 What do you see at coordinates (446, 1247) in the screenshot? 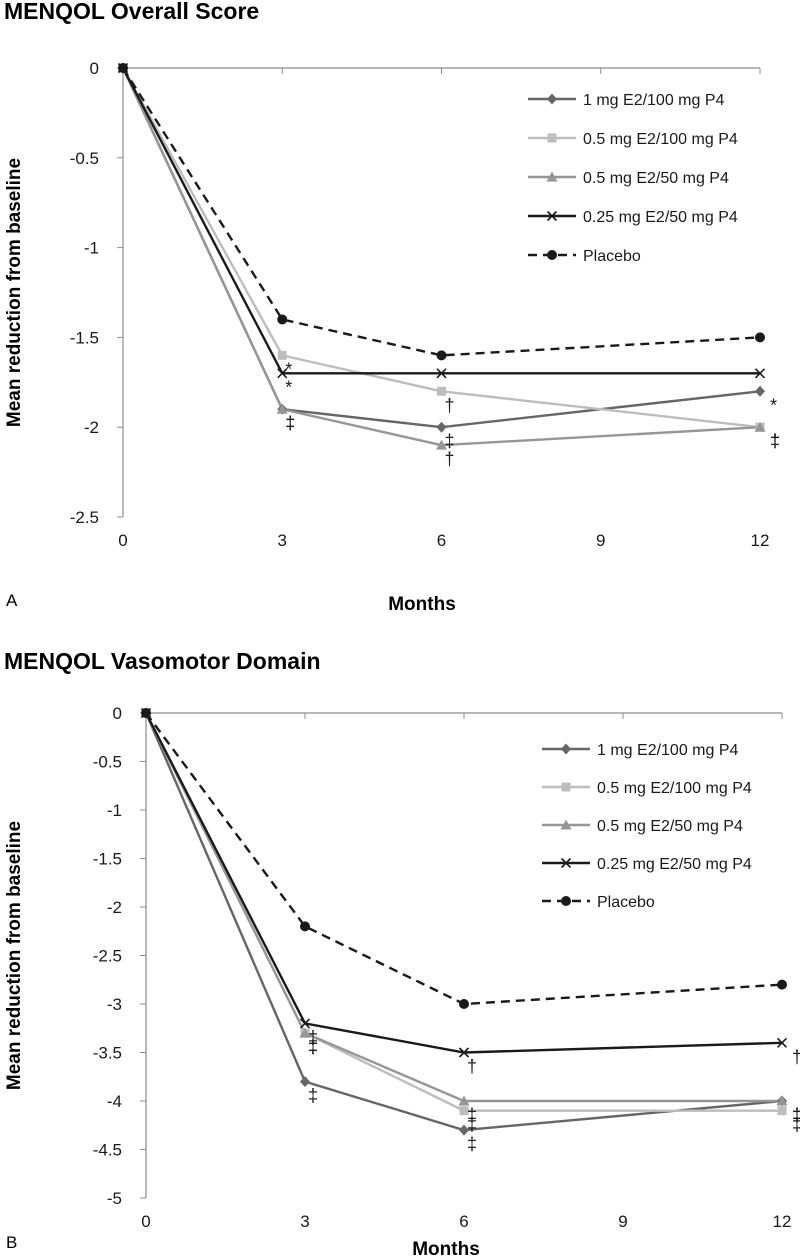
I see `chart1-x-axis-title: Months` at bounding box center [446, 1247].